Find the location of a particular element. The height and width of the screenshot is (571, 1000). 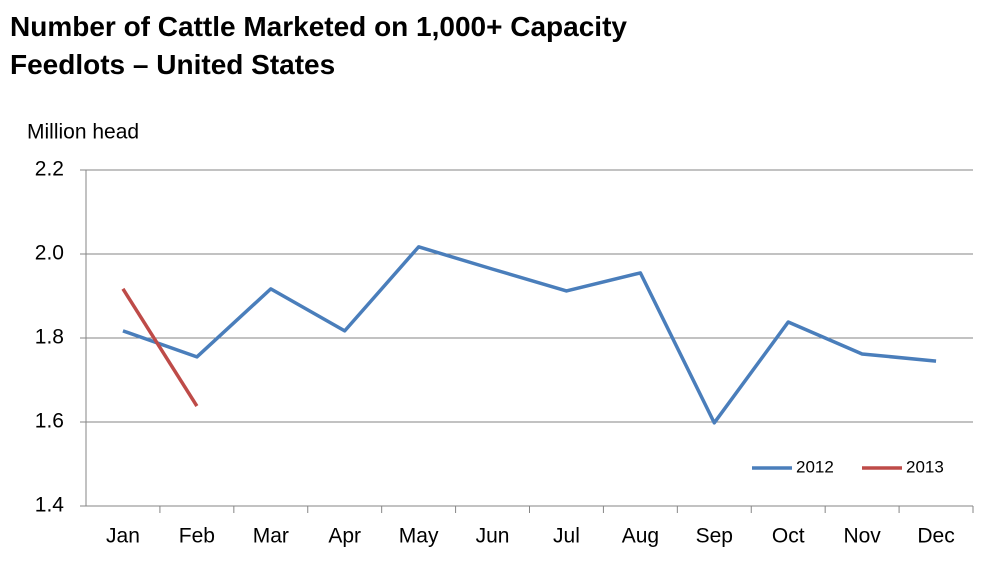

y-tick-label: 1.4 is located at coordinates (50, 505).